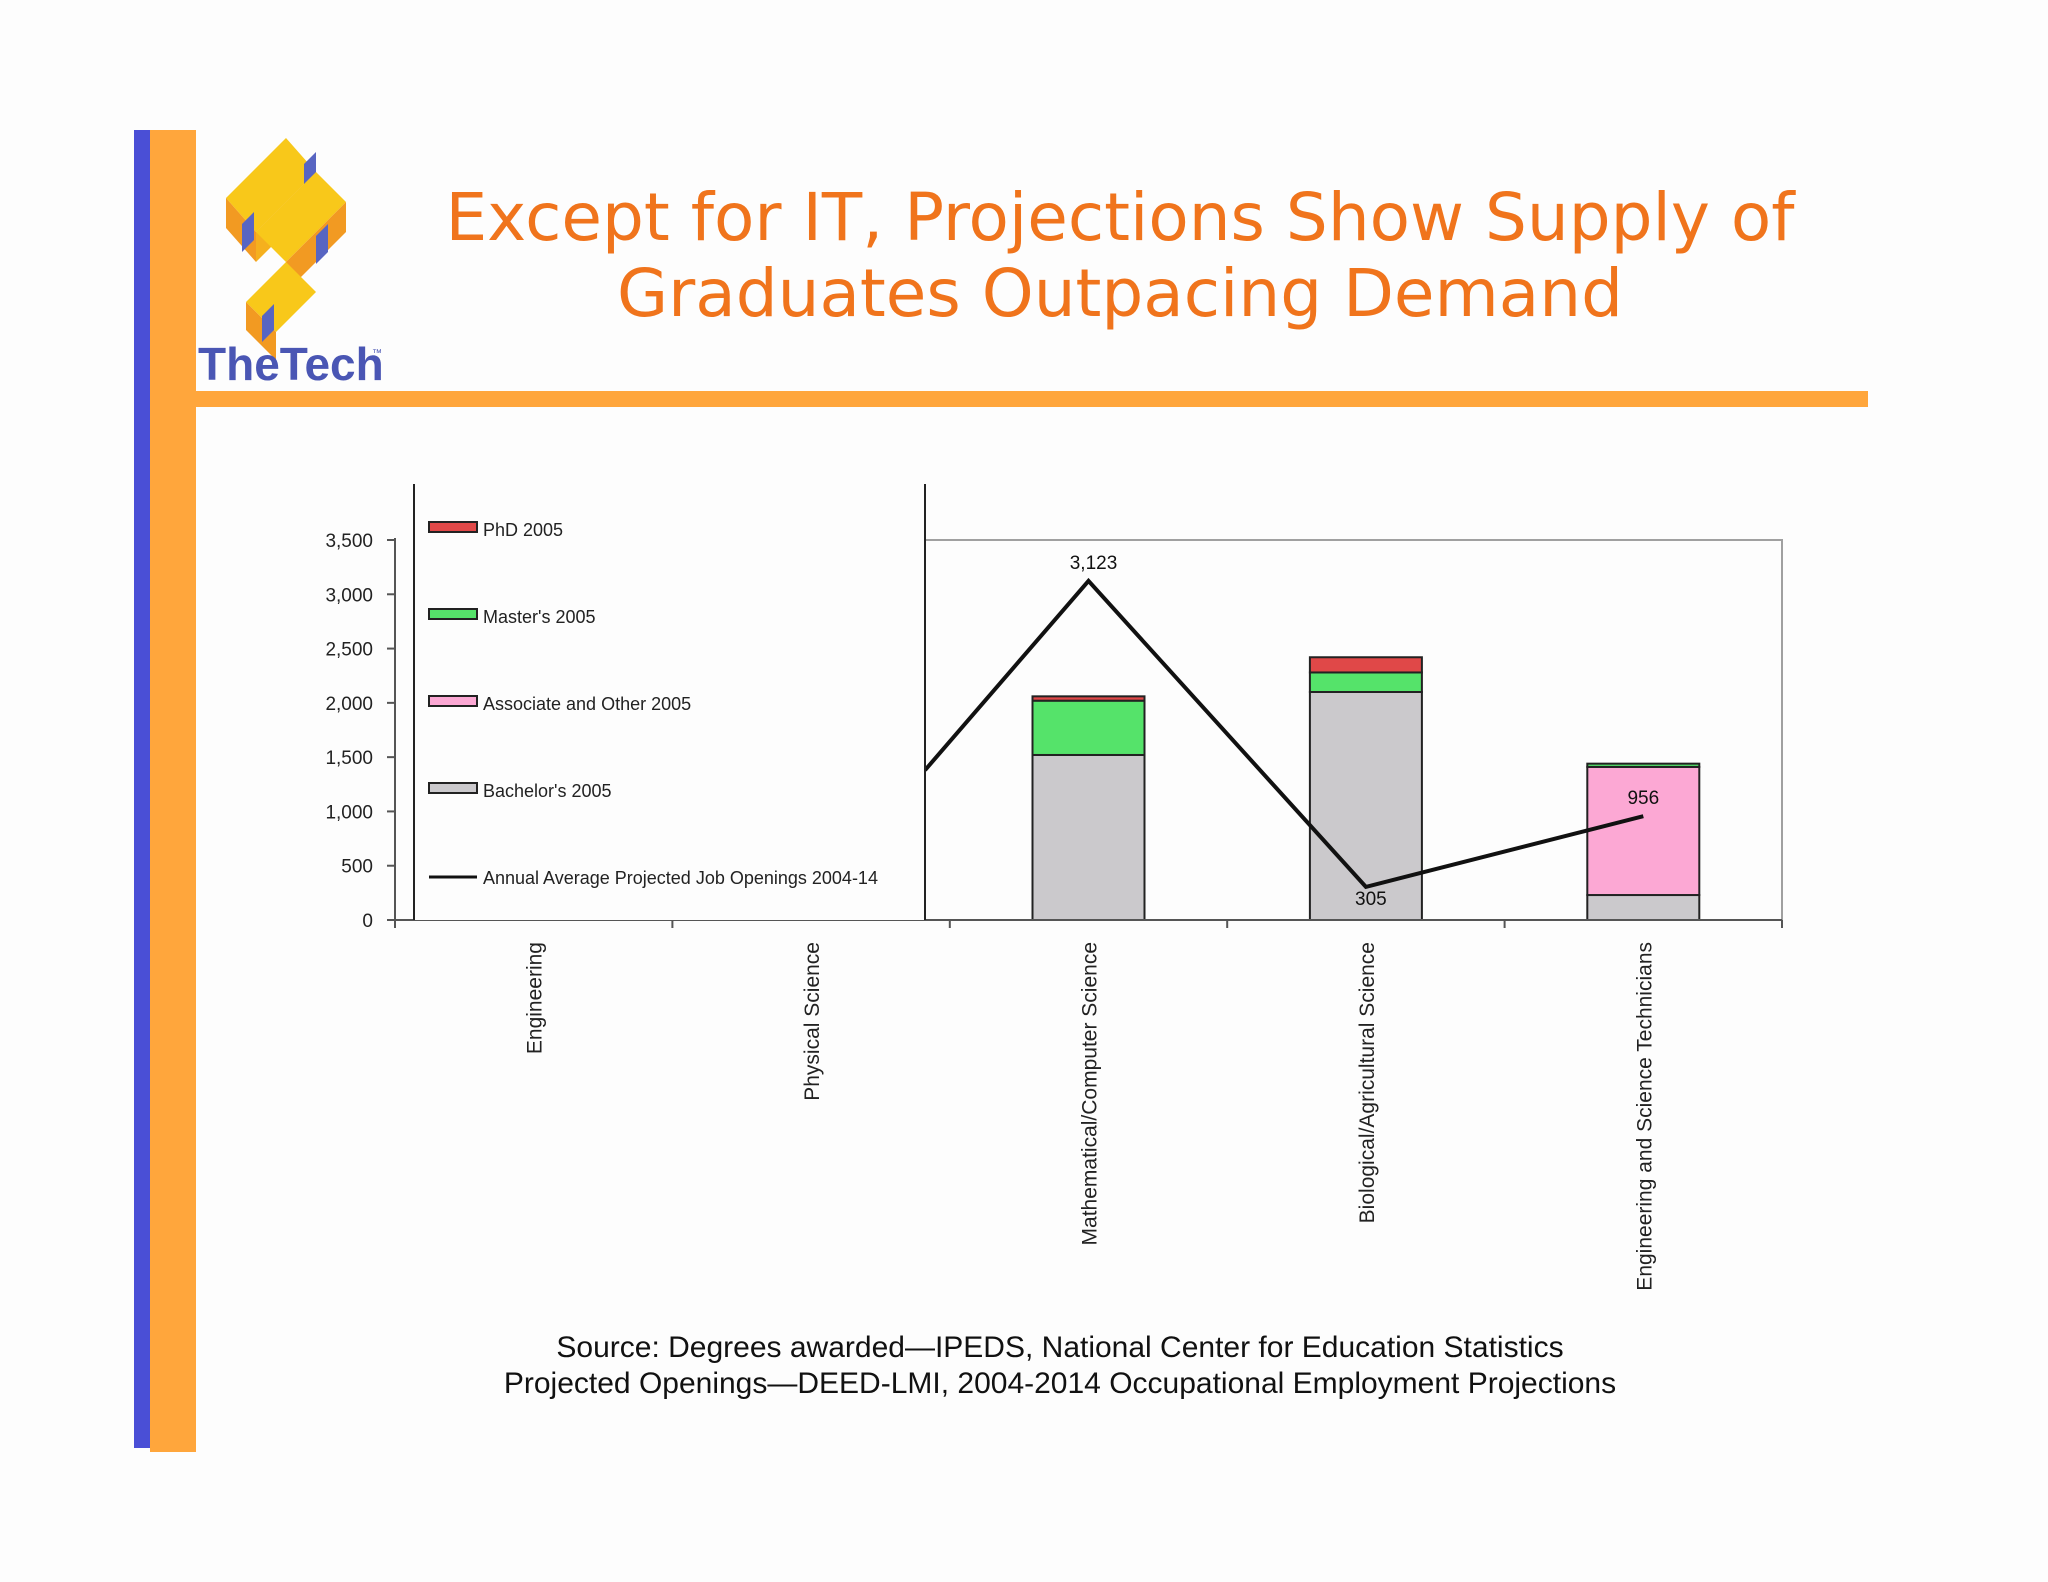 The width and height of the screenshot is (2048, 1582). What do you see at coordinates (173, 791) in the screenshot?
I see `left-accent-orange` at bounding box center [173, 791].